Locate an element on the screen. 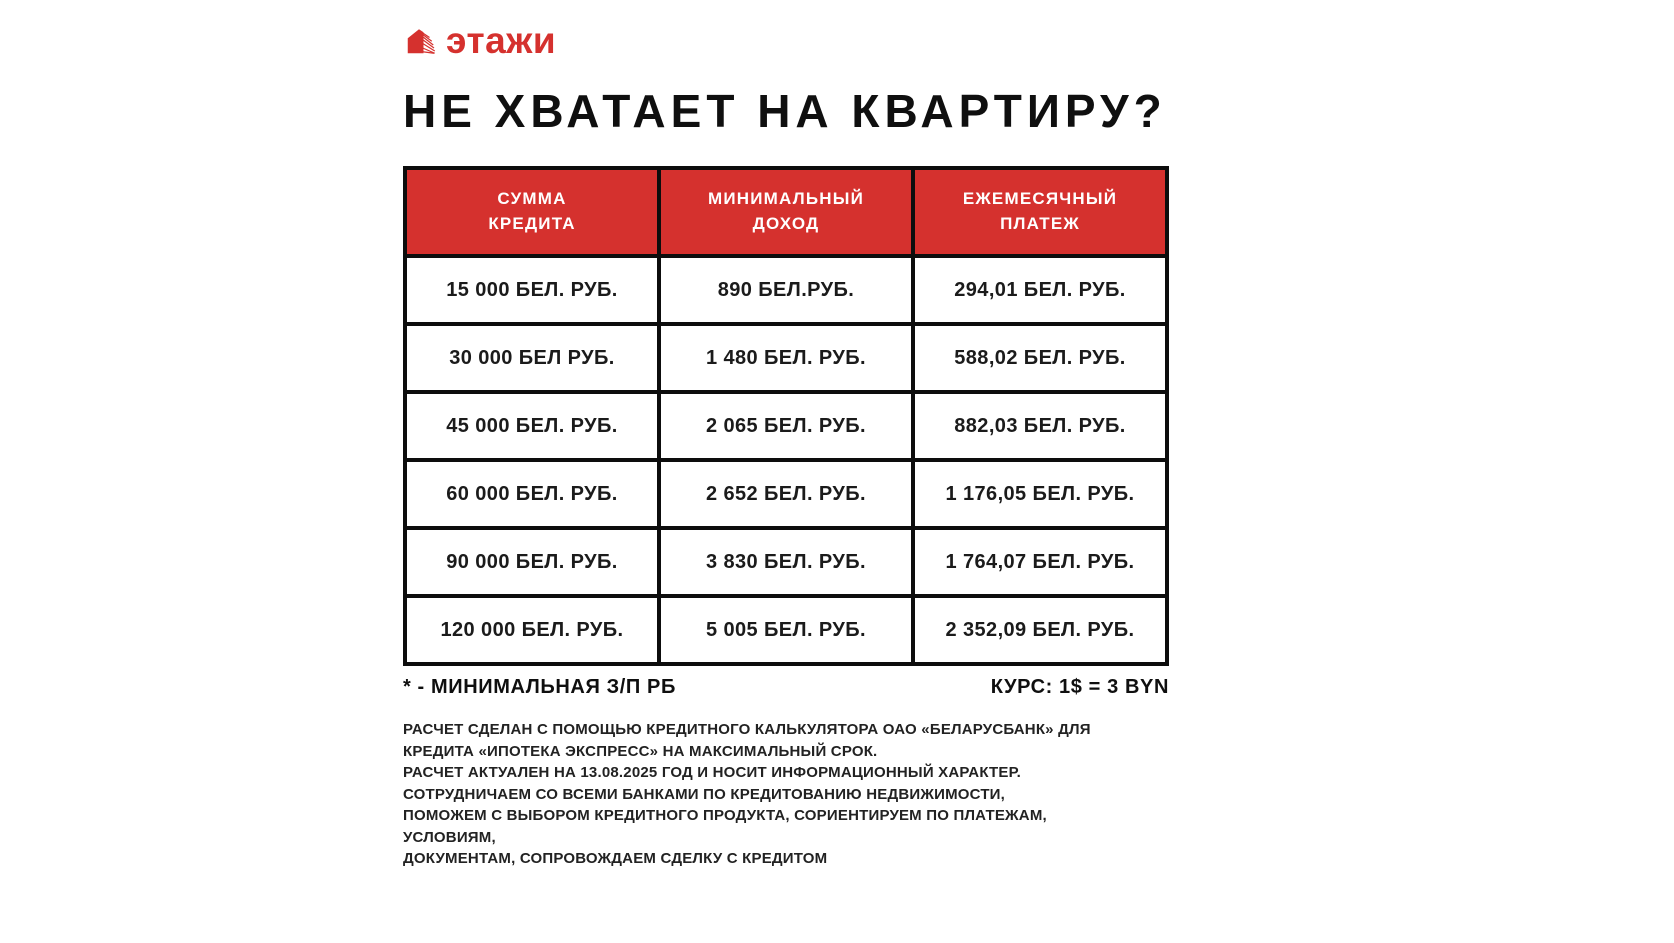 The width and height of the screenshot is (1674, 943). column-header-monthly-payment: ЕЖЕМЕСЯЧНЫЙ ПЛАТЕЖ is located at coordinates (1040, 212).